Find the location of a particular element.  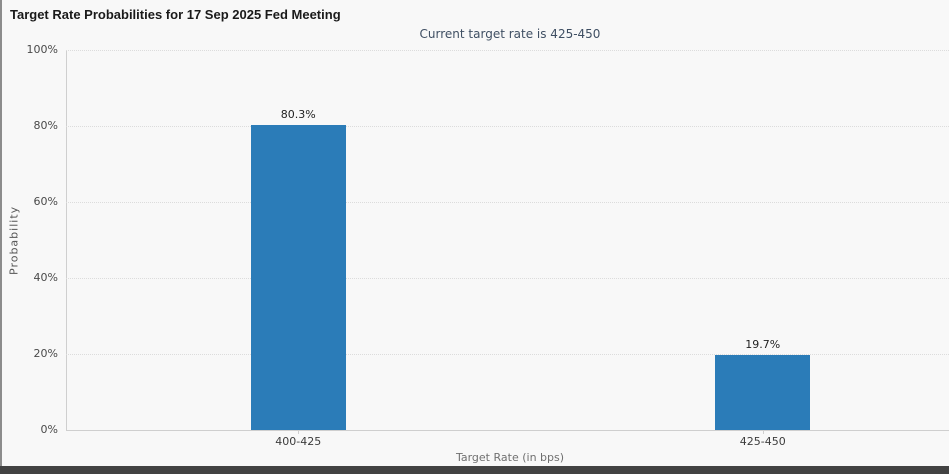

x-category-label-425-450: 425-450 is located at coordinates (762, 441).